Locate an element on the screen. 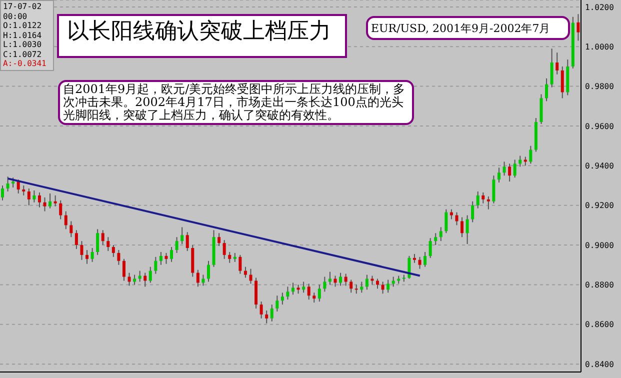  y-tick-label: 1.0200 is located at coordinates (599, 7).